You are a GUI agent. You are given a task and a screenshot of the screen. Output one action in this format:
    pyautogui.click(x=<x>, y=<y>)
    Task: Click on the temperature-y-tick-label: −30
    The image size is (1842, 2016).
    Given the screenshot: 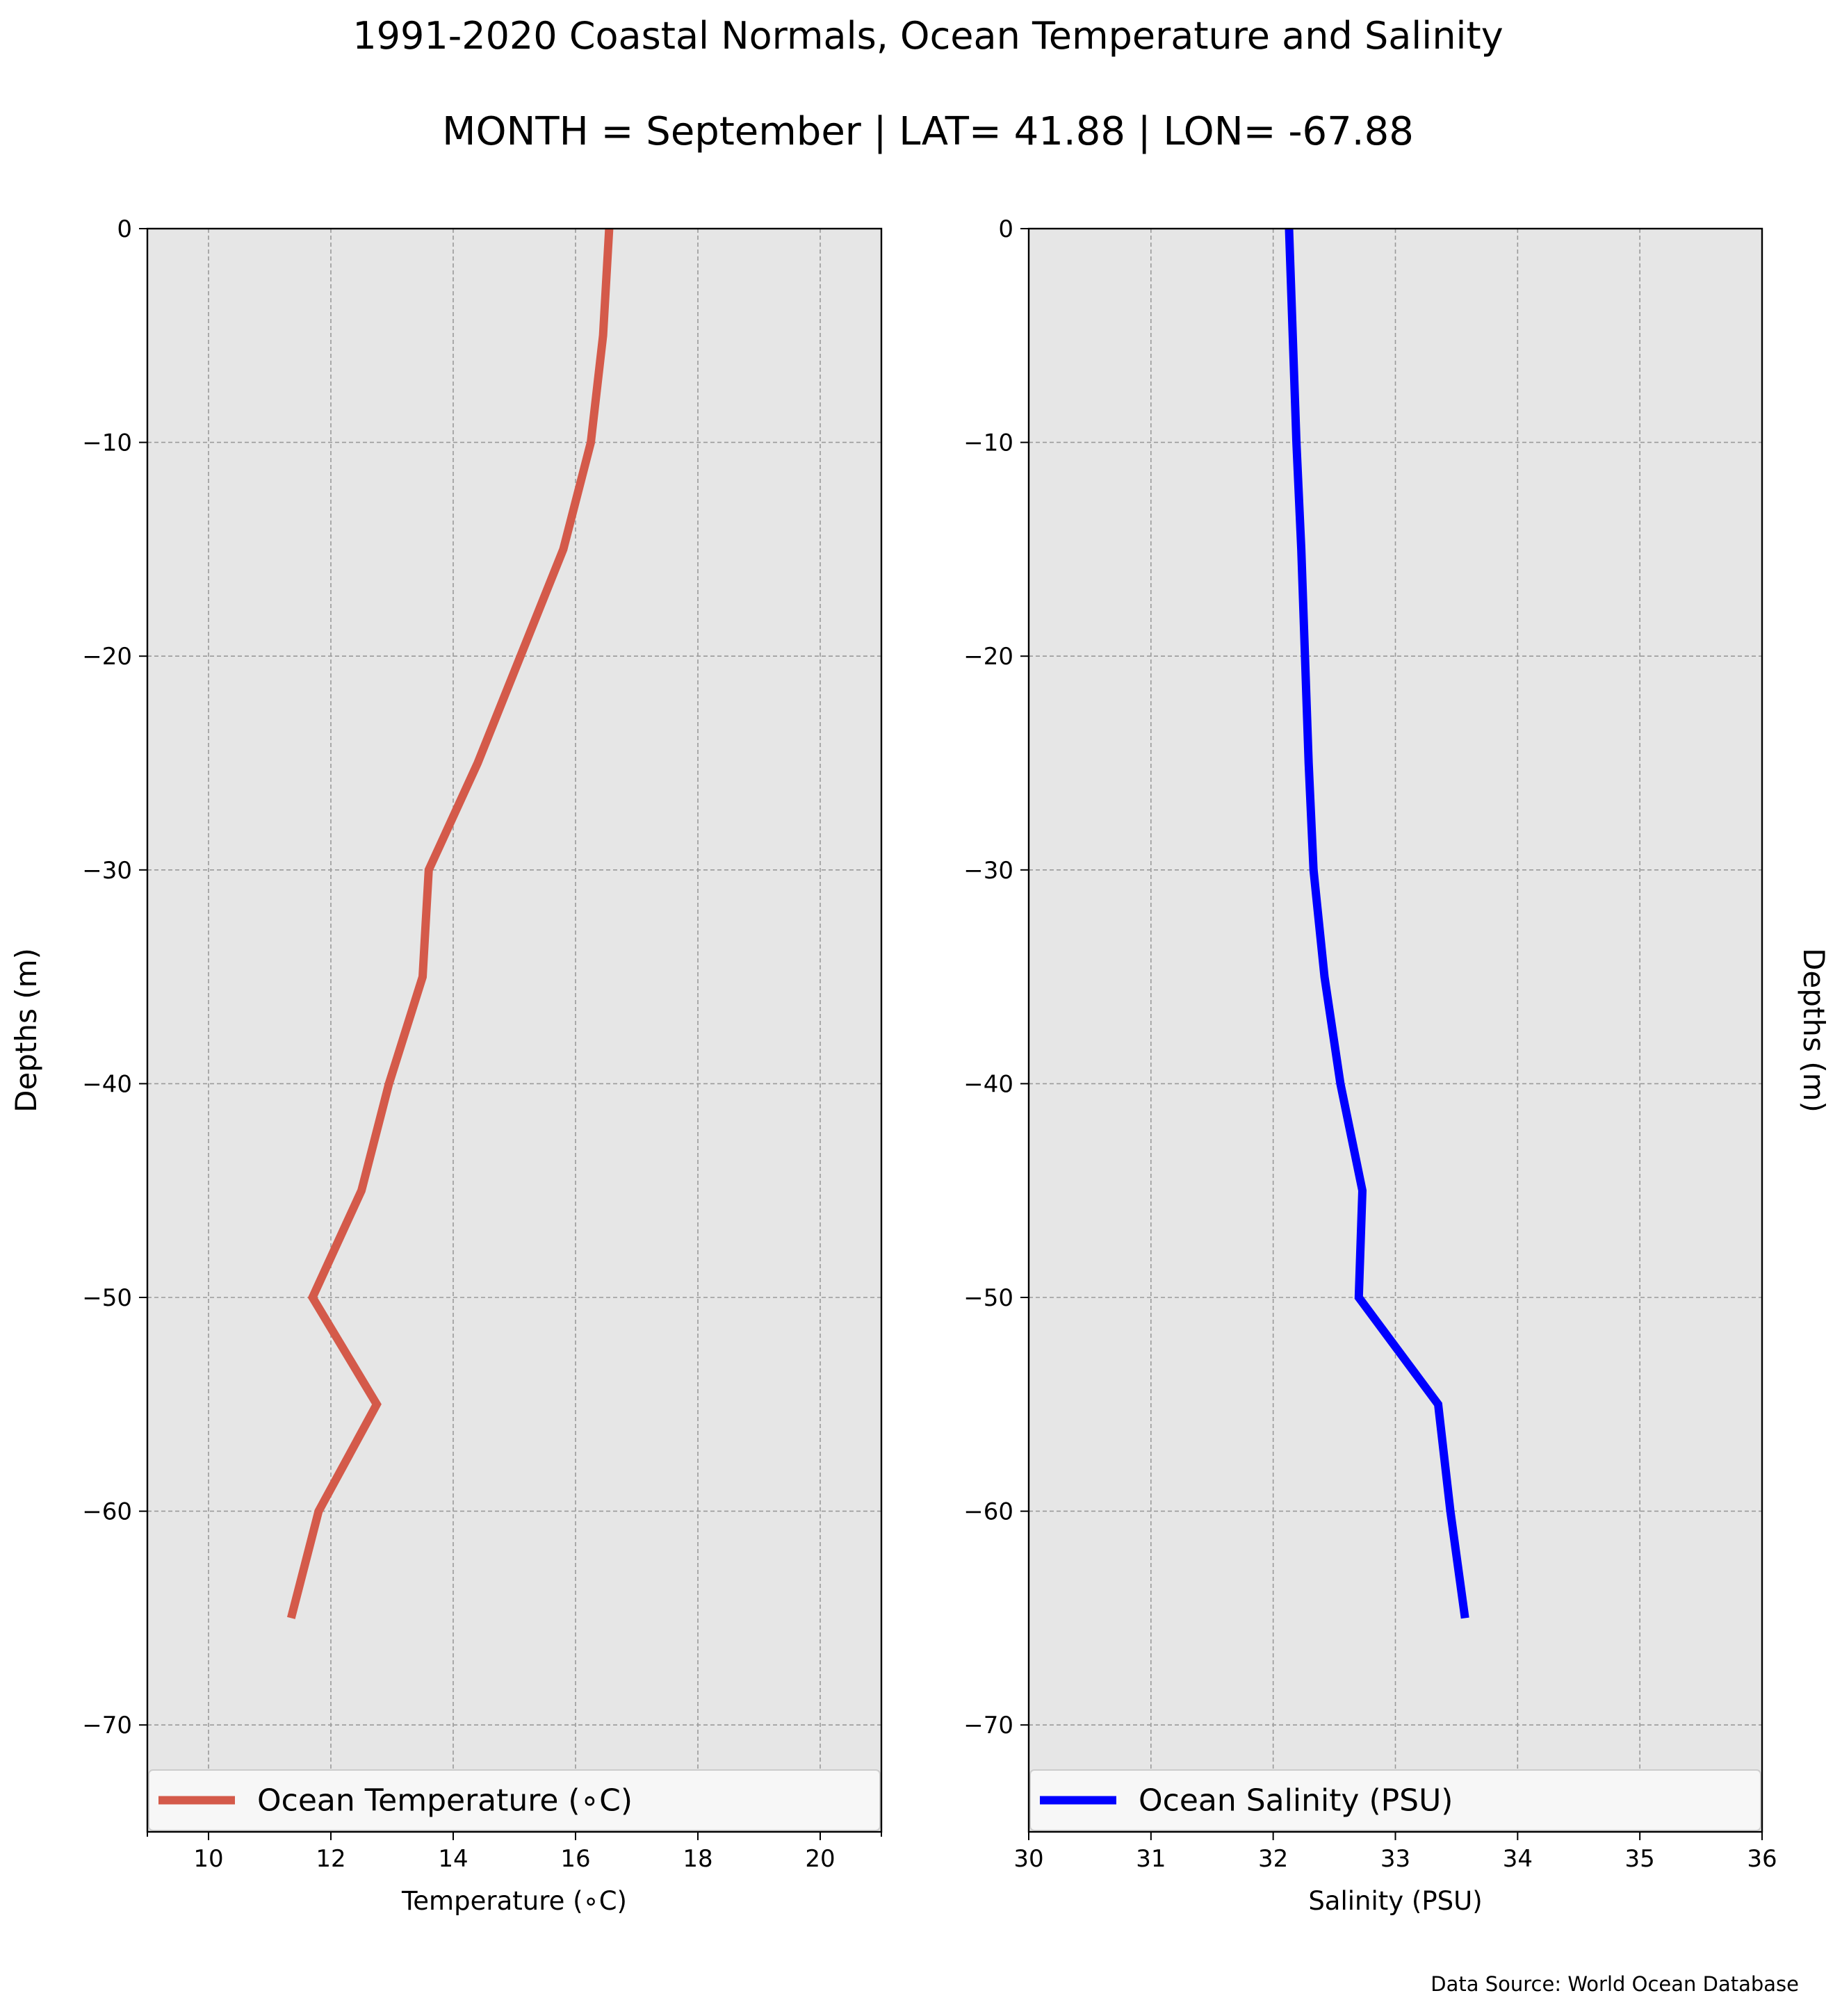 What is the action you would take?
    pyautogui.click(x=107, y=871)
    